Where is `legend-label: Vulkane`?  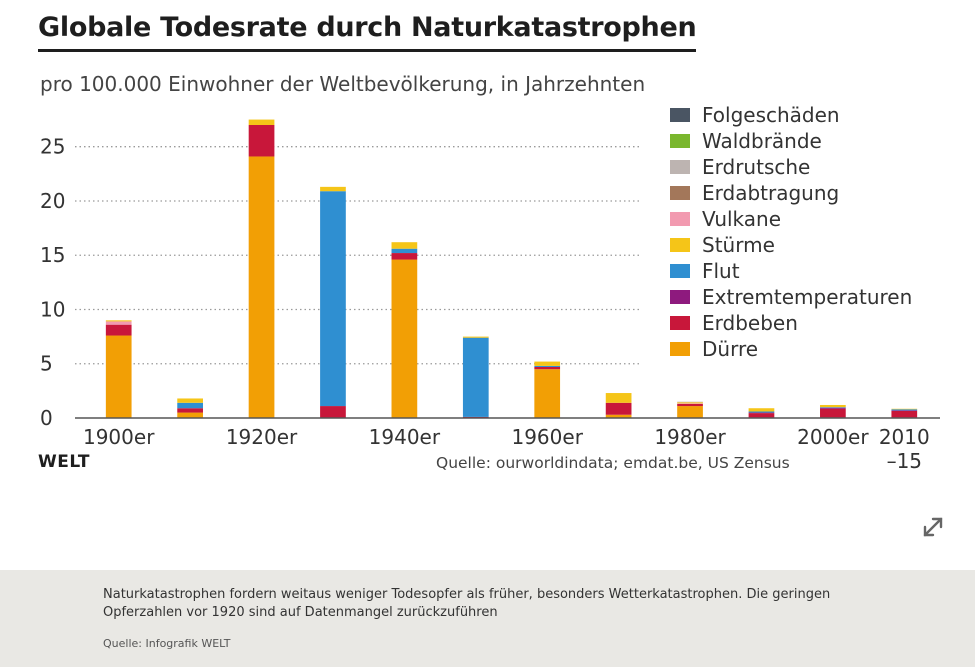
legend-label: Vulkane is located at coordinates (741, 219).